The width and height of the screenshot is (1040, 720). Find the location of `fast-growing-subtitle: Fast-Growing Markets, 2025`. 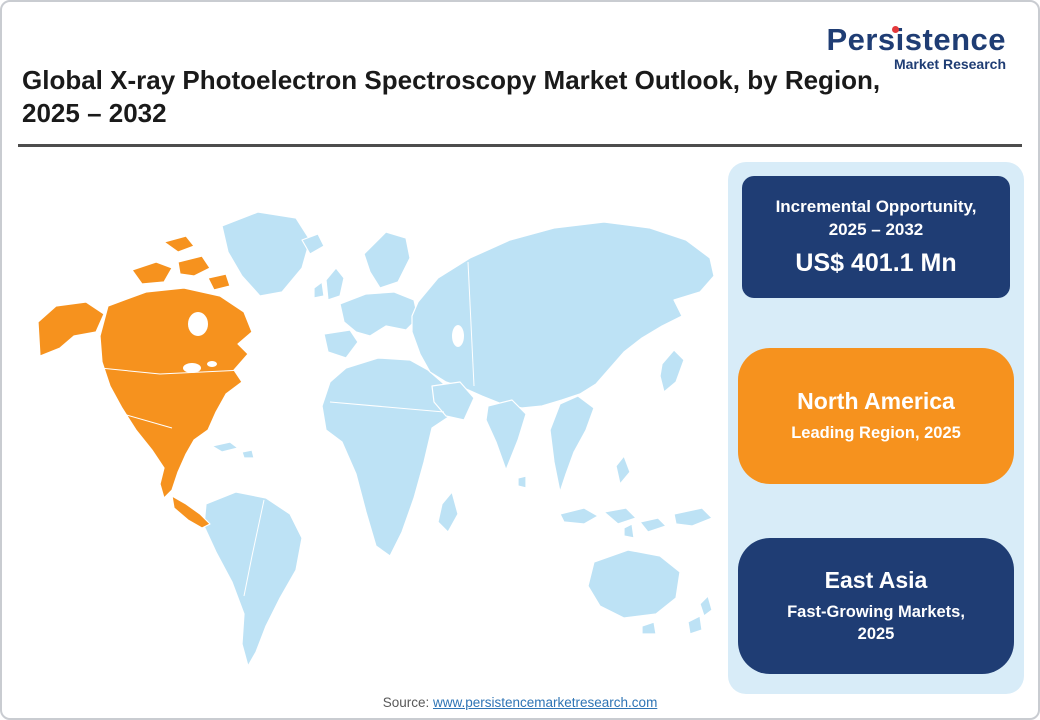

fast-growing-subtitle: Fast-Growing Markets, 2025 is located at coordinates (876, 622).